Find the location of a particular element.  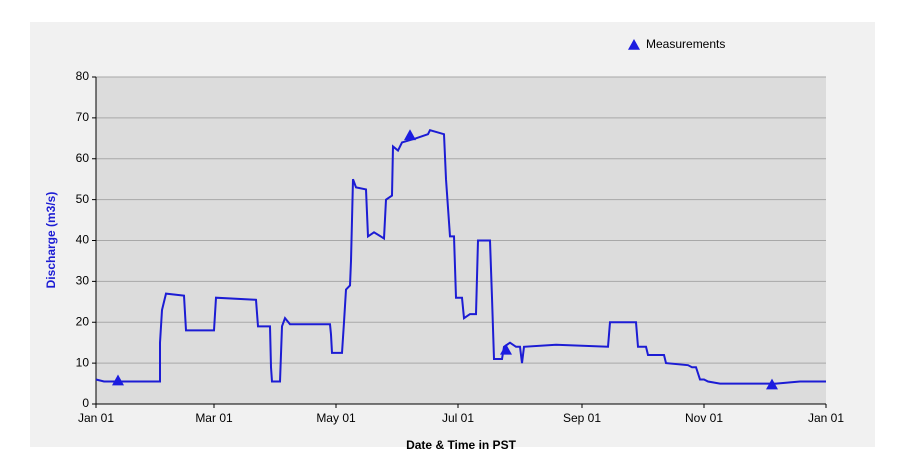

y-tick-label: 50 is located at coordinates (83, 199).